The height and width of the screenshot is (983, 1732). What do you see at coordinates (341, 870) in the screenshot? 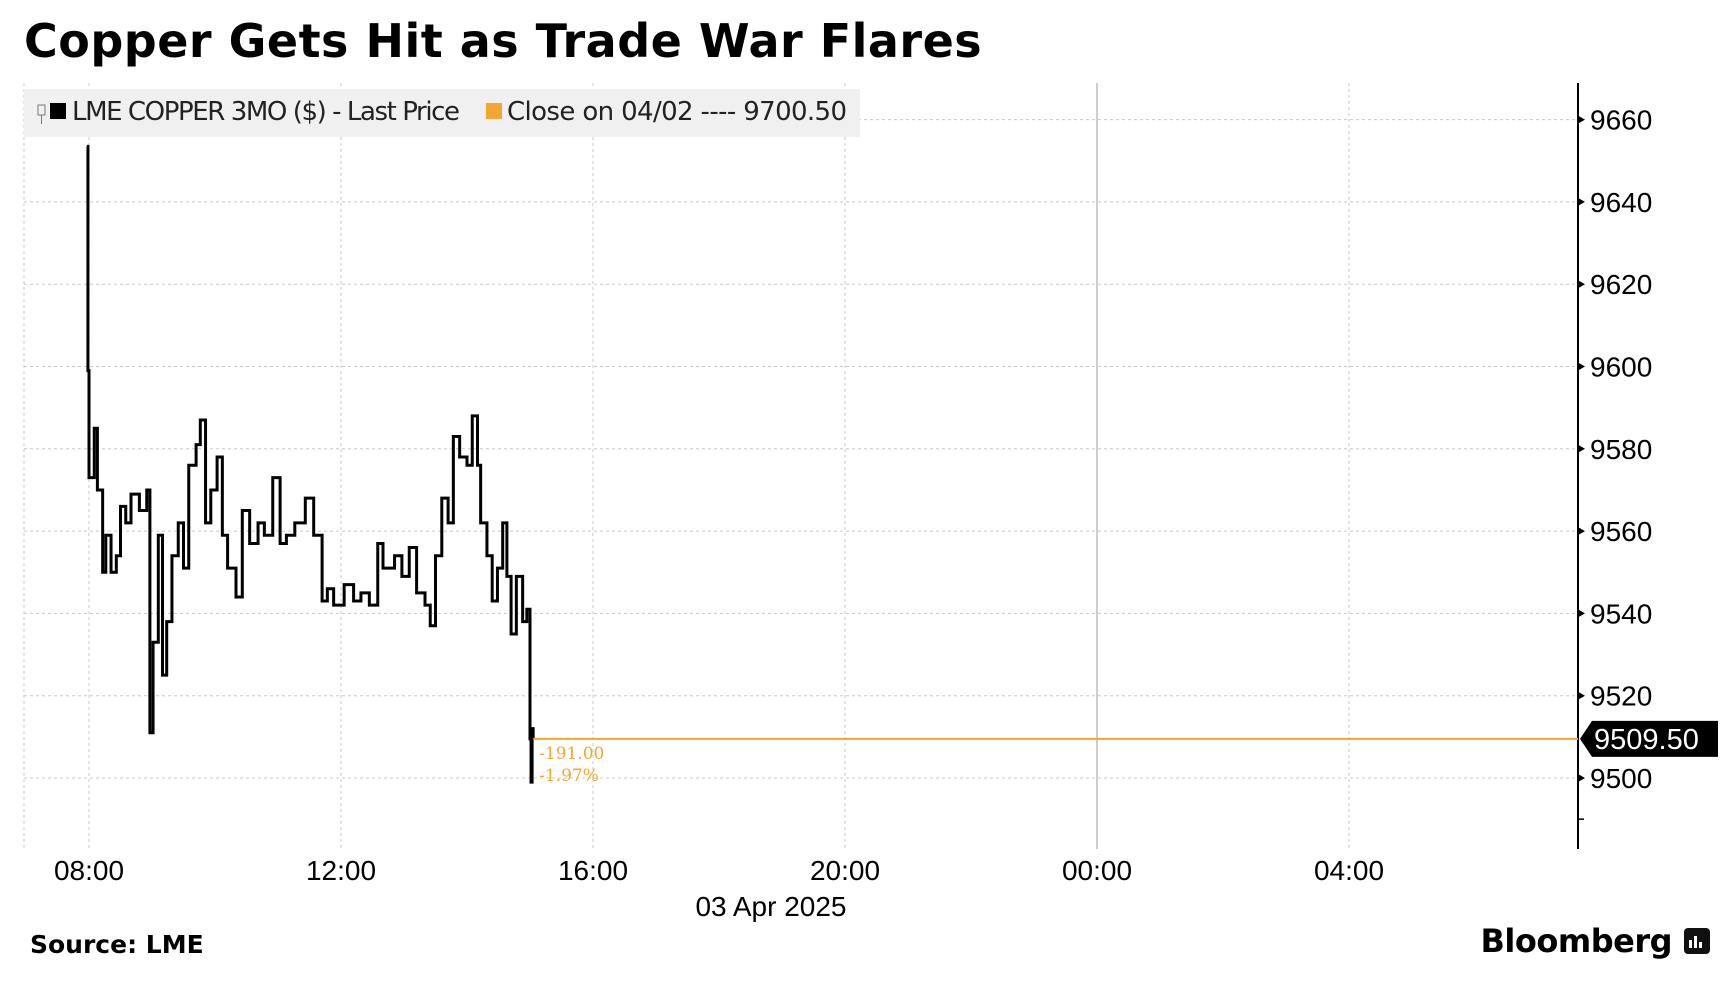
I see `x-tick-label: 12:00` at bounding box center [341, 870].